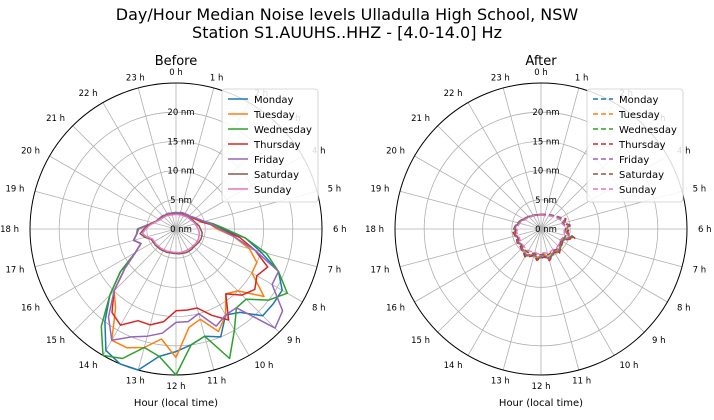  What do you see at coordinates (264, 366) in the screenshot?
I see `panel-0-theta-label-10: 10 h` at bounding box center [264, 366].